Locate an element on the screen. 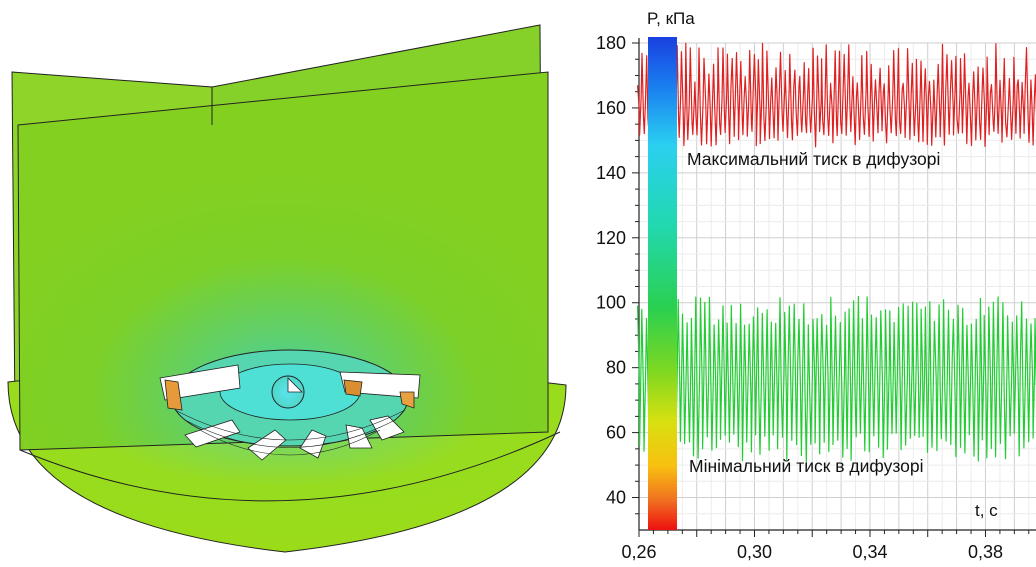 The height and width of the screenshot is (567, 1036). y-tick-label: 40 is located at coordinates (616, 498).